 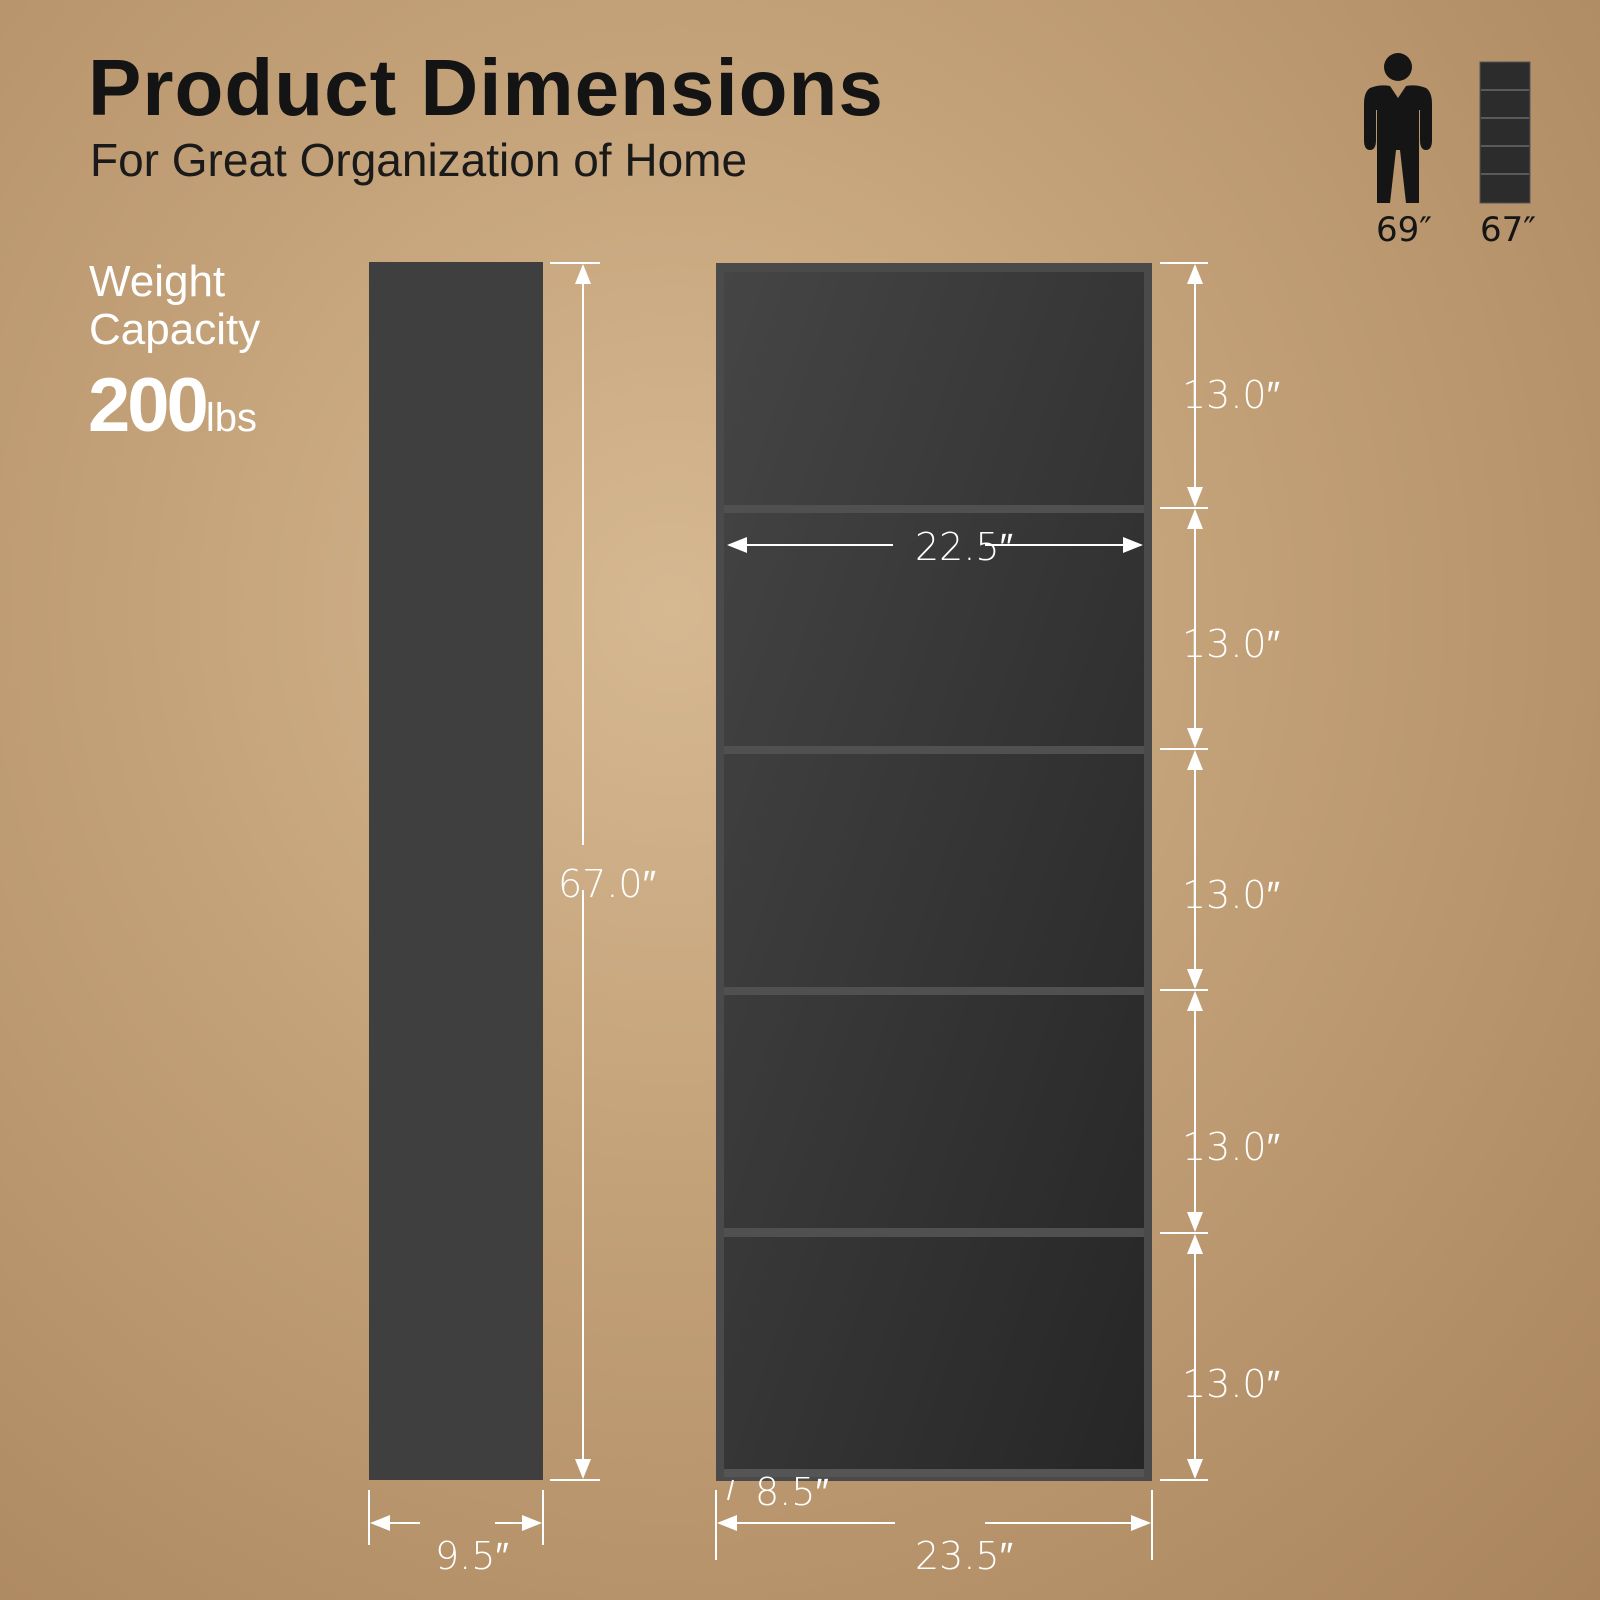 I want to click on person-height-label: 69″, so click(x=1404, y=230).